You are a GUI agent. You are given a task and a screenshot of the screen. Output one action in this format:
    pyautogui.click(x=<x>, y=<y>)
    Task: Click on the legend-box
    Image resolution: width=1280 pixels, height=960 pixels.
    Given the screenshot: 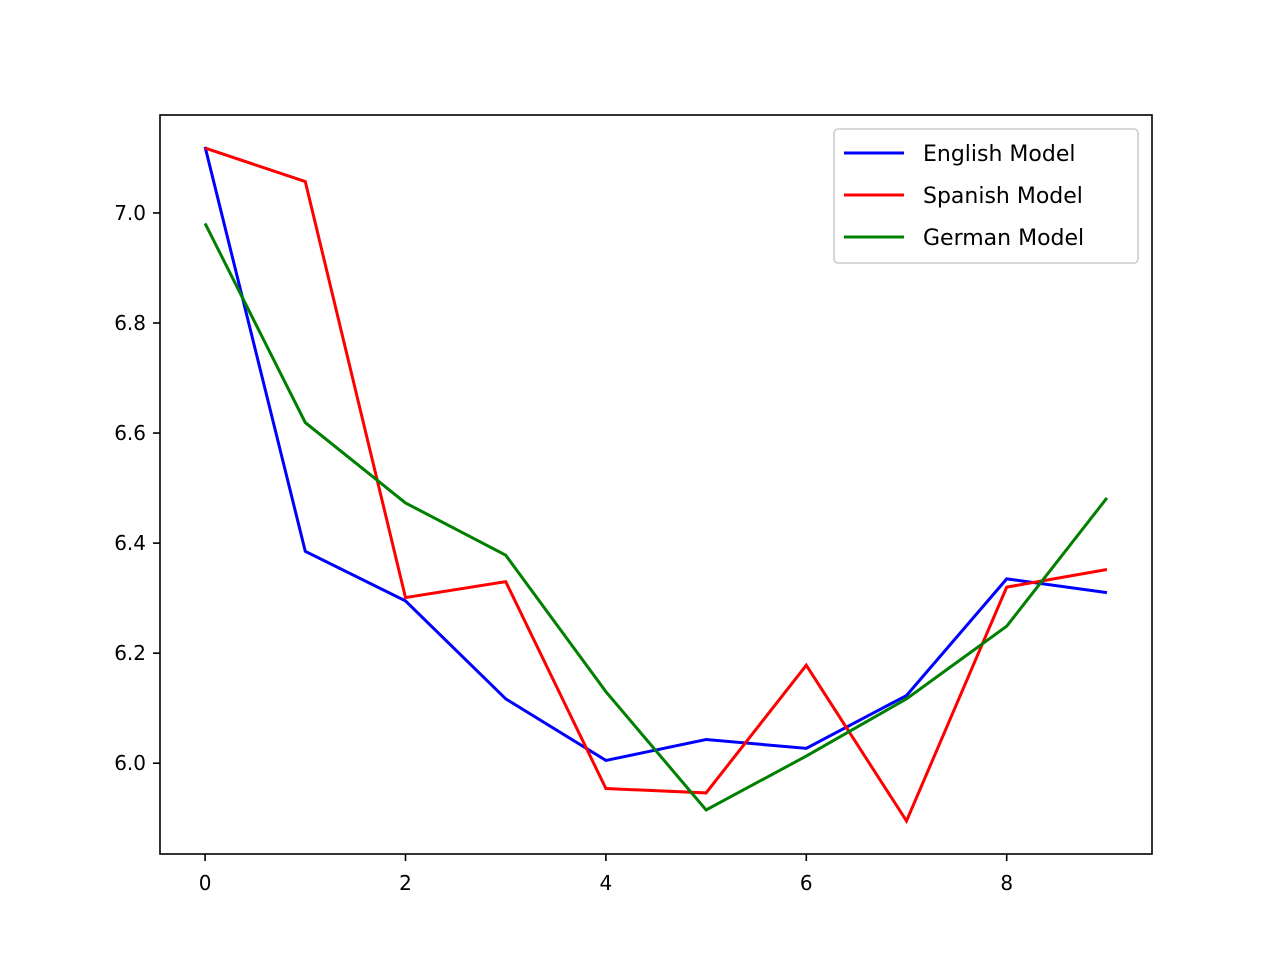 What is the action you would take?
    pyautogui.click(x=986, y=196)
    